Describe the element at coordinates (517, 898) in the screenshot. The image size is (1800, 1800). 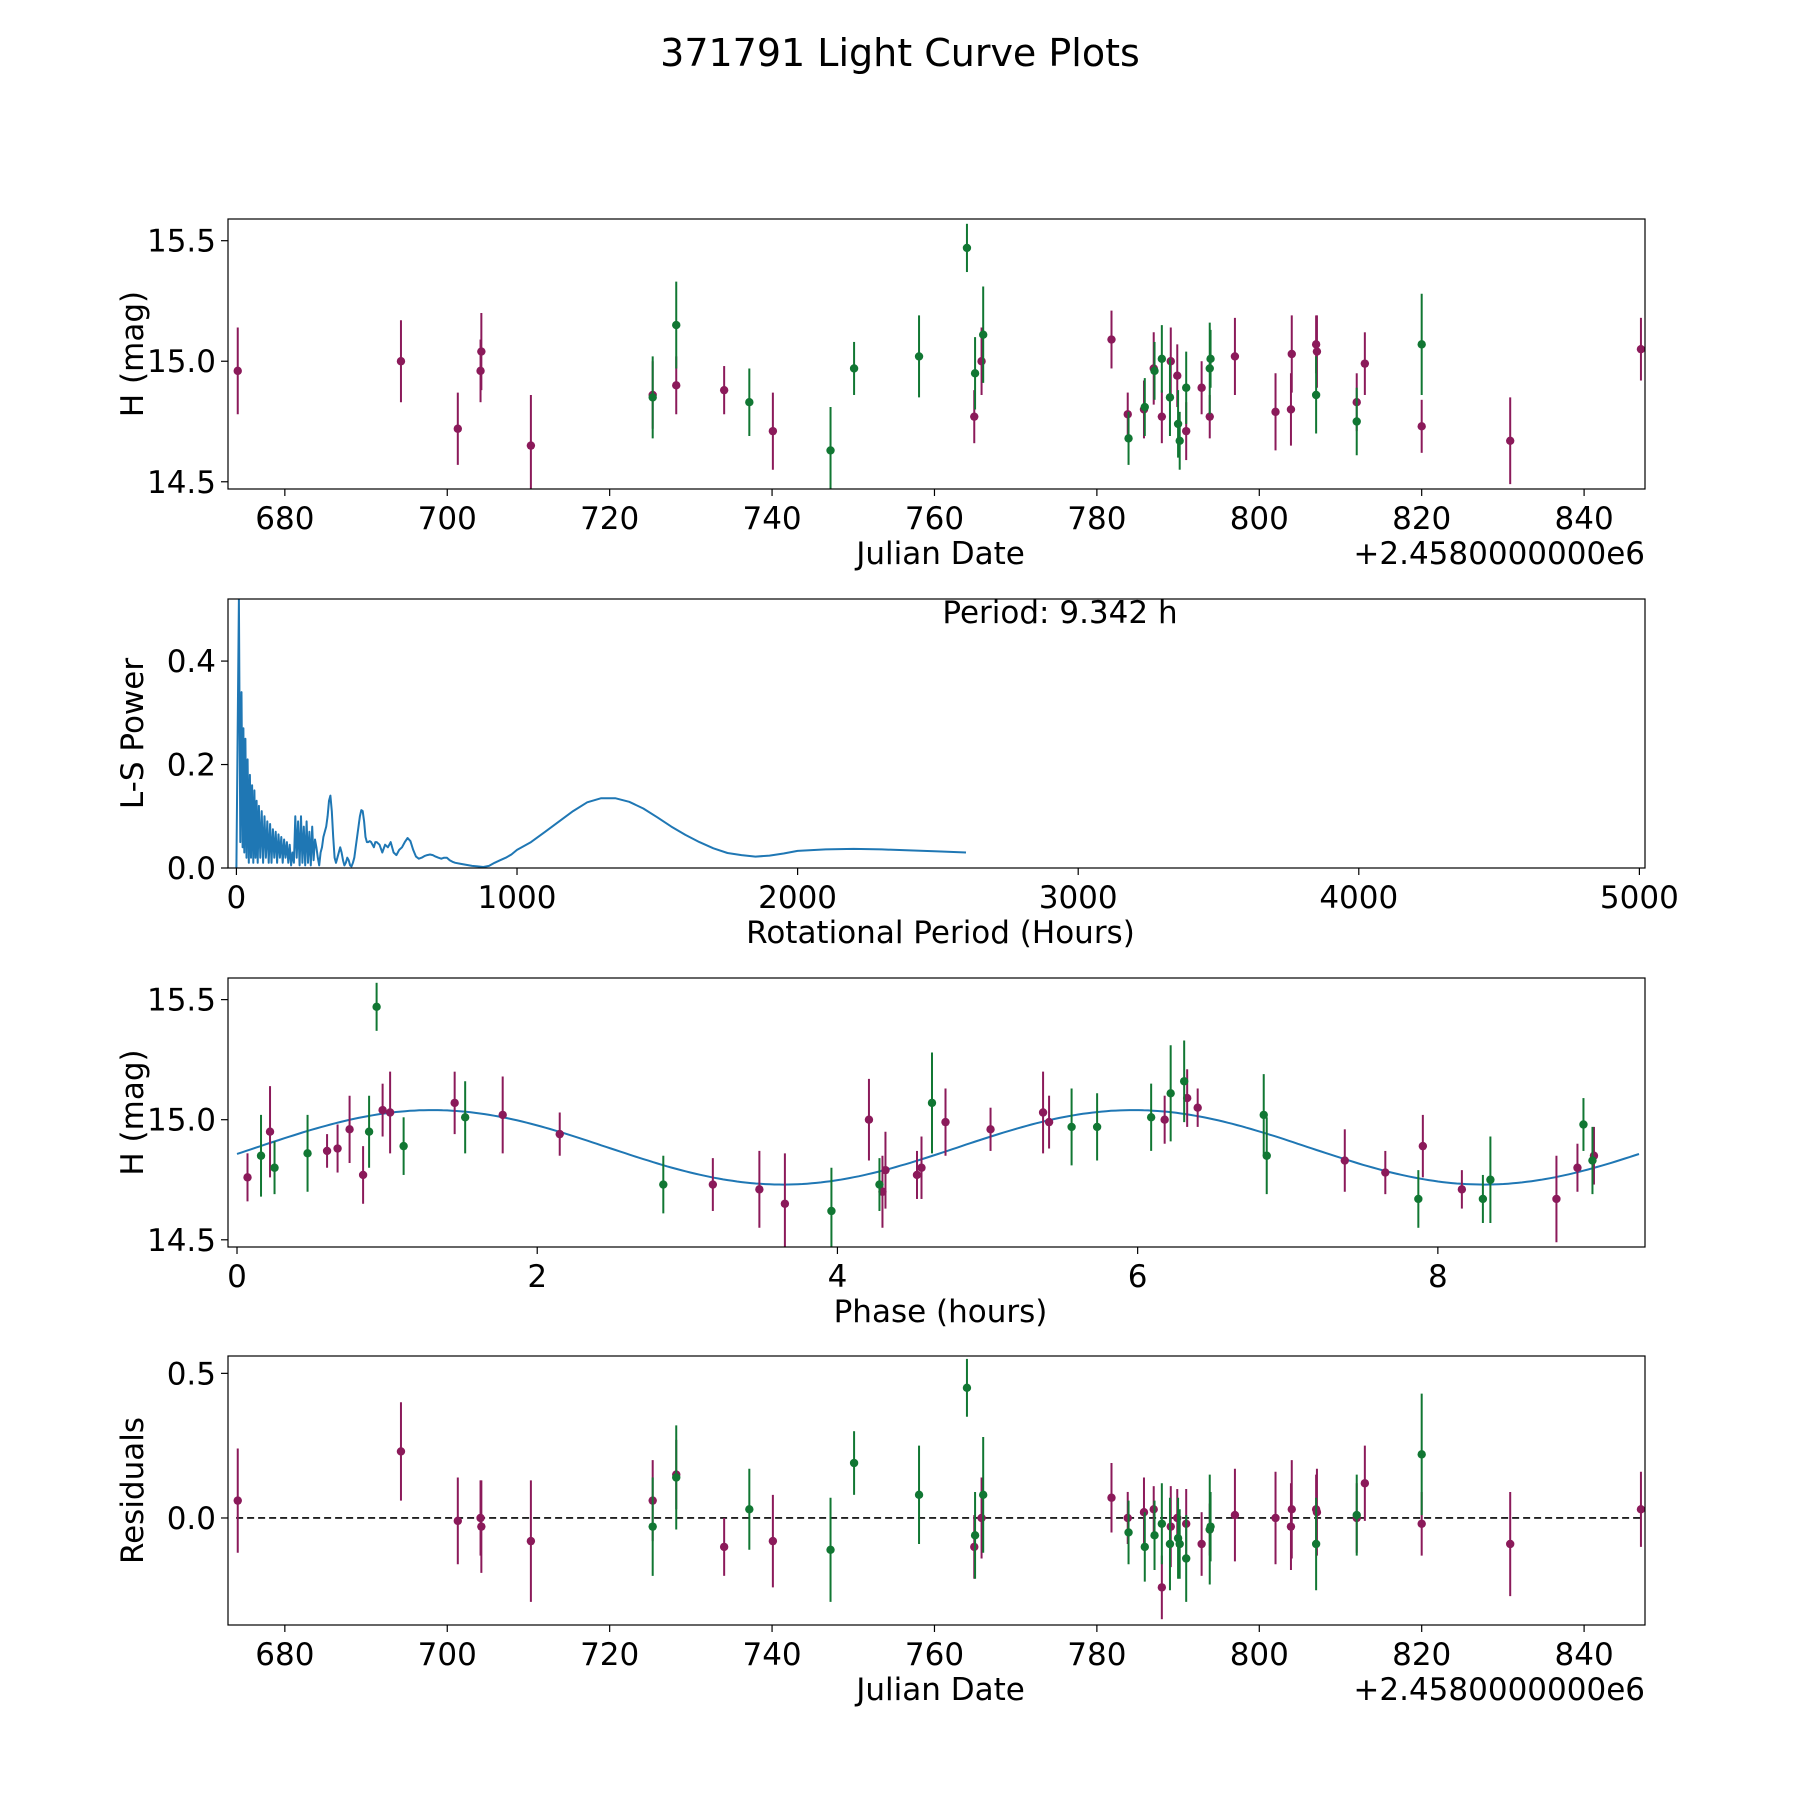
I see `x-tick-label: 1000` at that location.